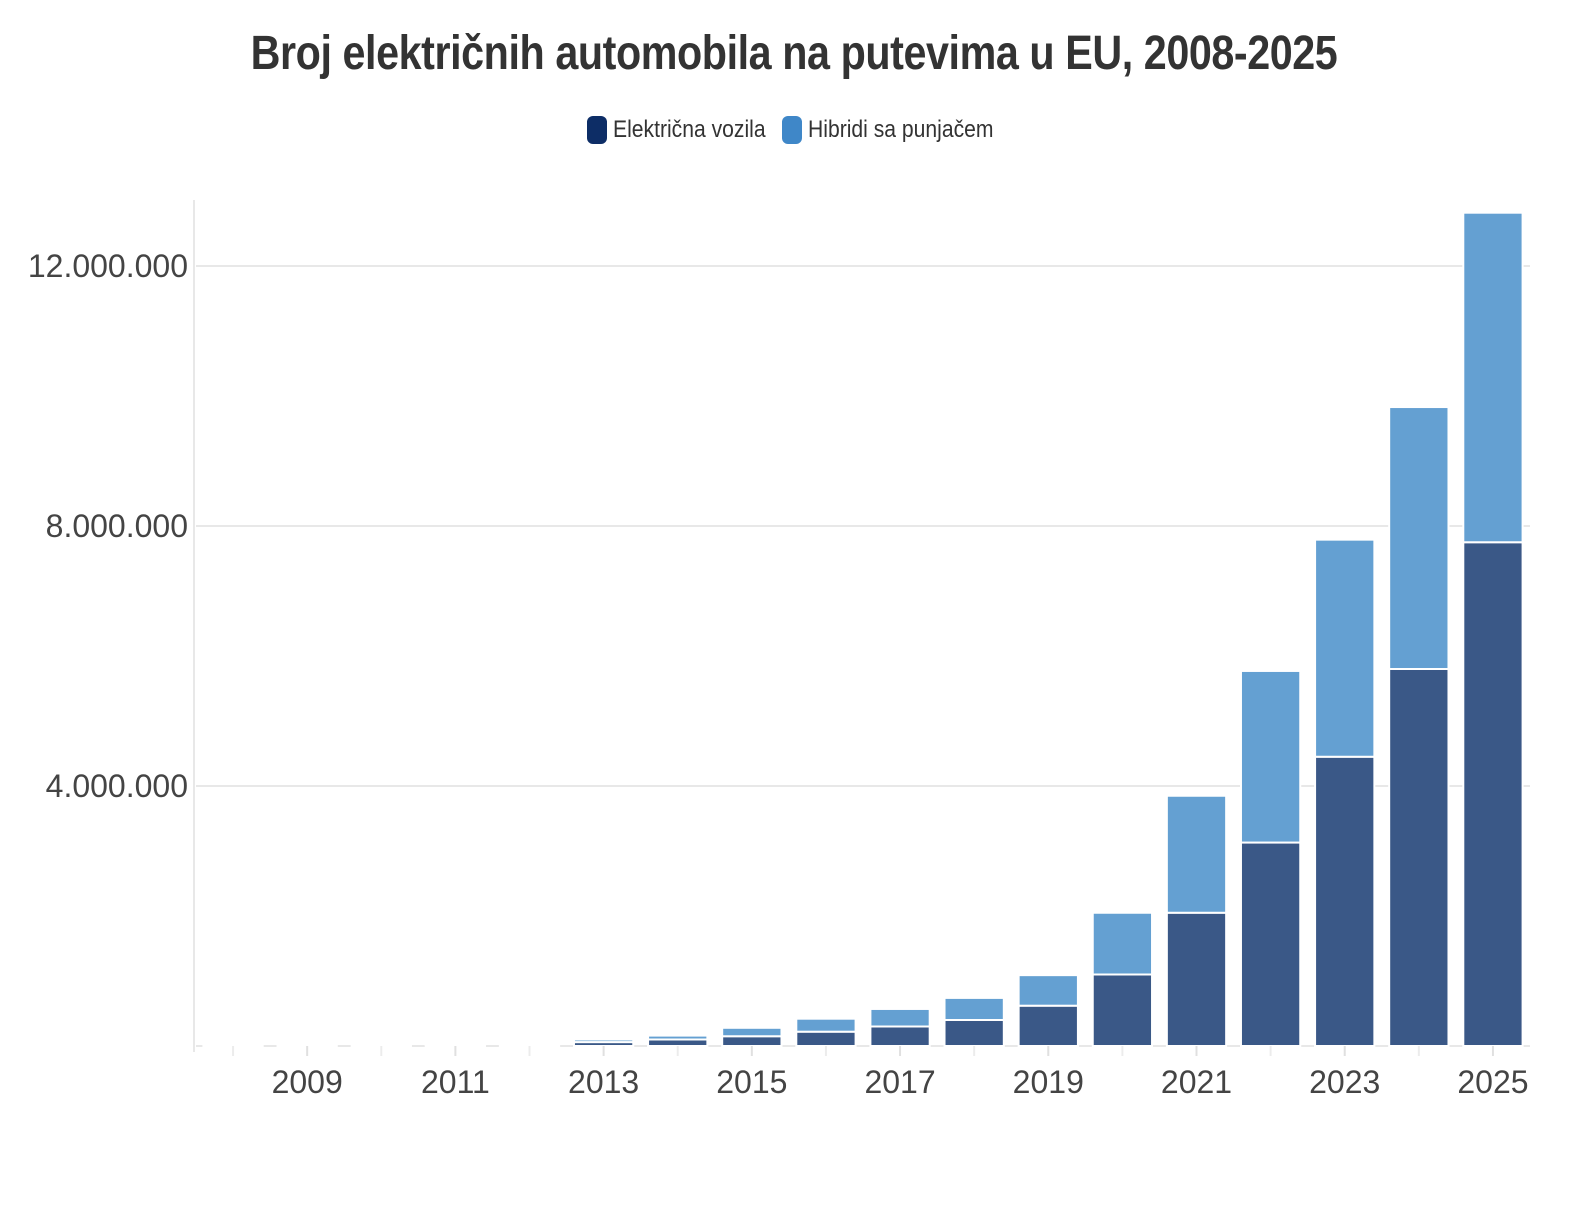 The width and height of the screenshot is (1588, 1216). I want to click on bar-hybrid-2011, so click(455, 1044).